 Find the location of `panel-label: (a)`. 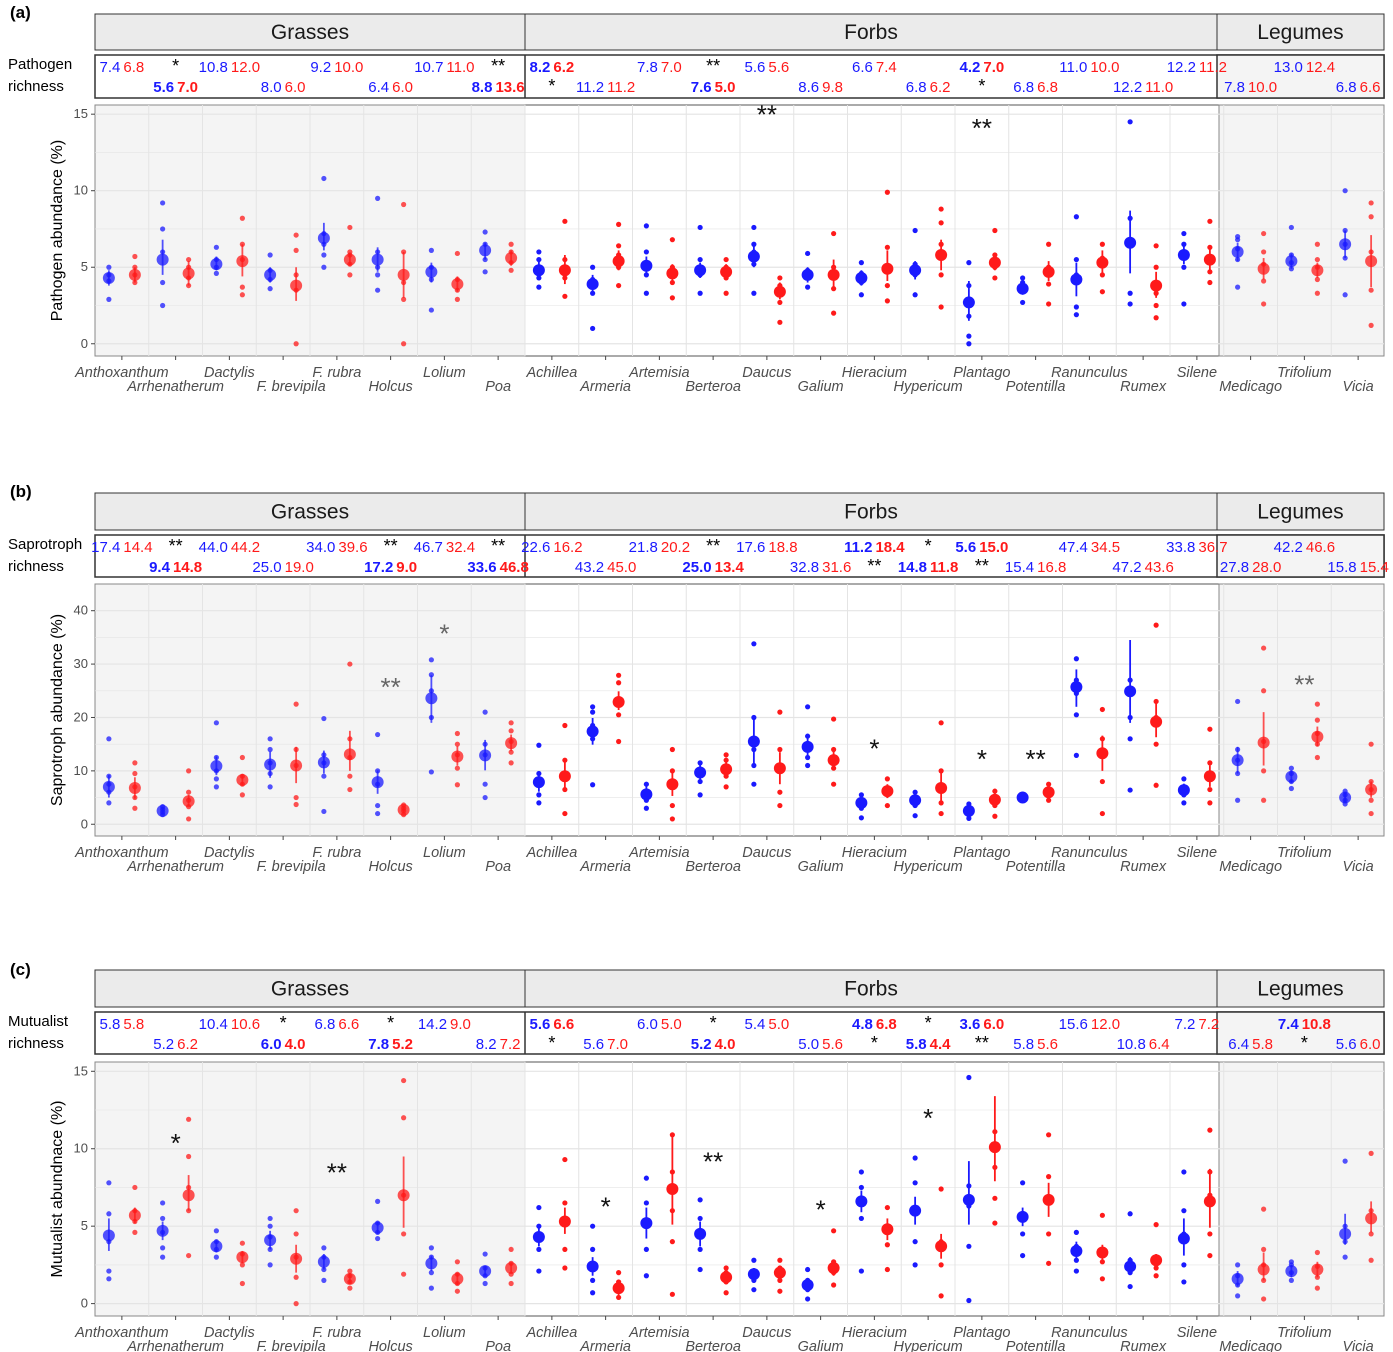

panel-label: (a) is located at coordinates (20, 12).